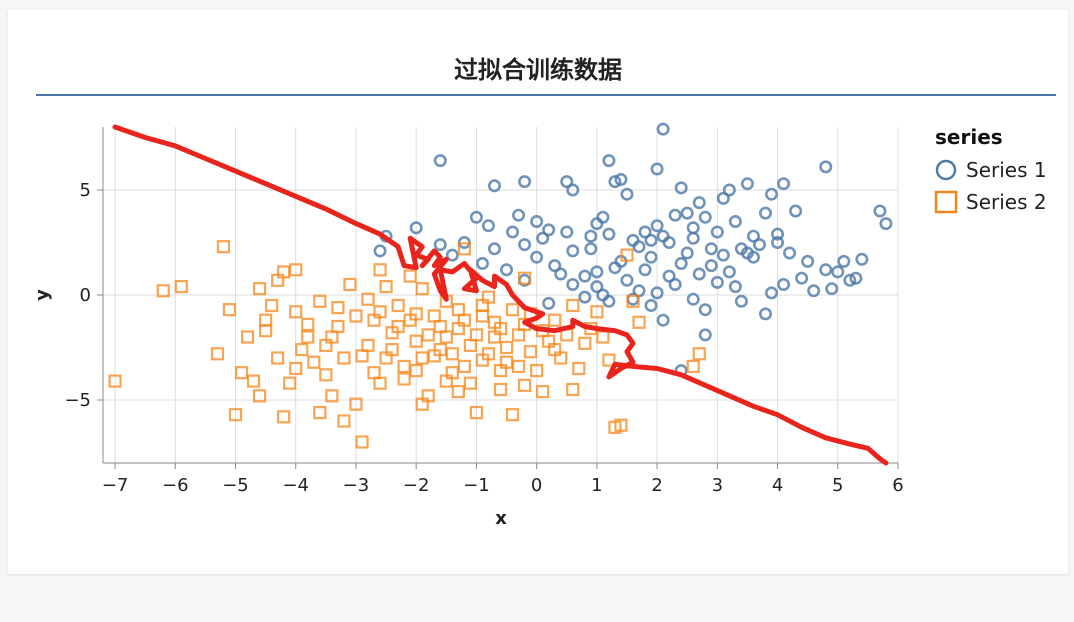 This screenshot has width=1074, height=622. What do you see at coordinates (656, 485) in the screenshot?
I see `x-tick-label: 2` at bounding box center [656, 485].